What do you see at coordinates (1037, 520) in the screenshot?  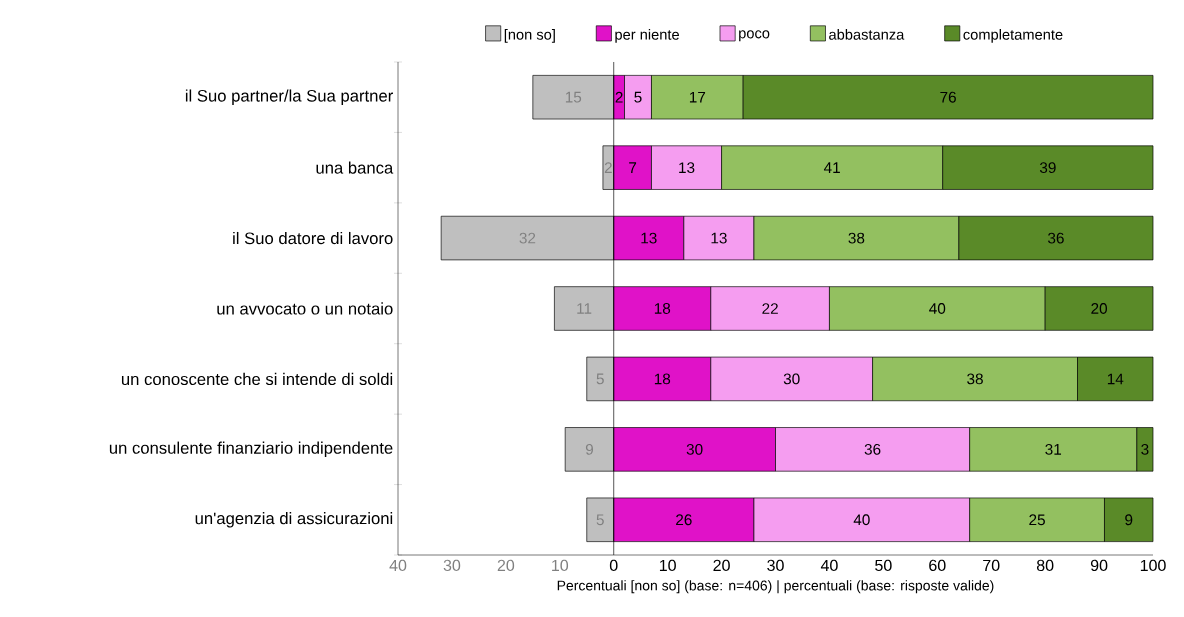 I see `data-label: 25` at bounding box center [1037, 520].